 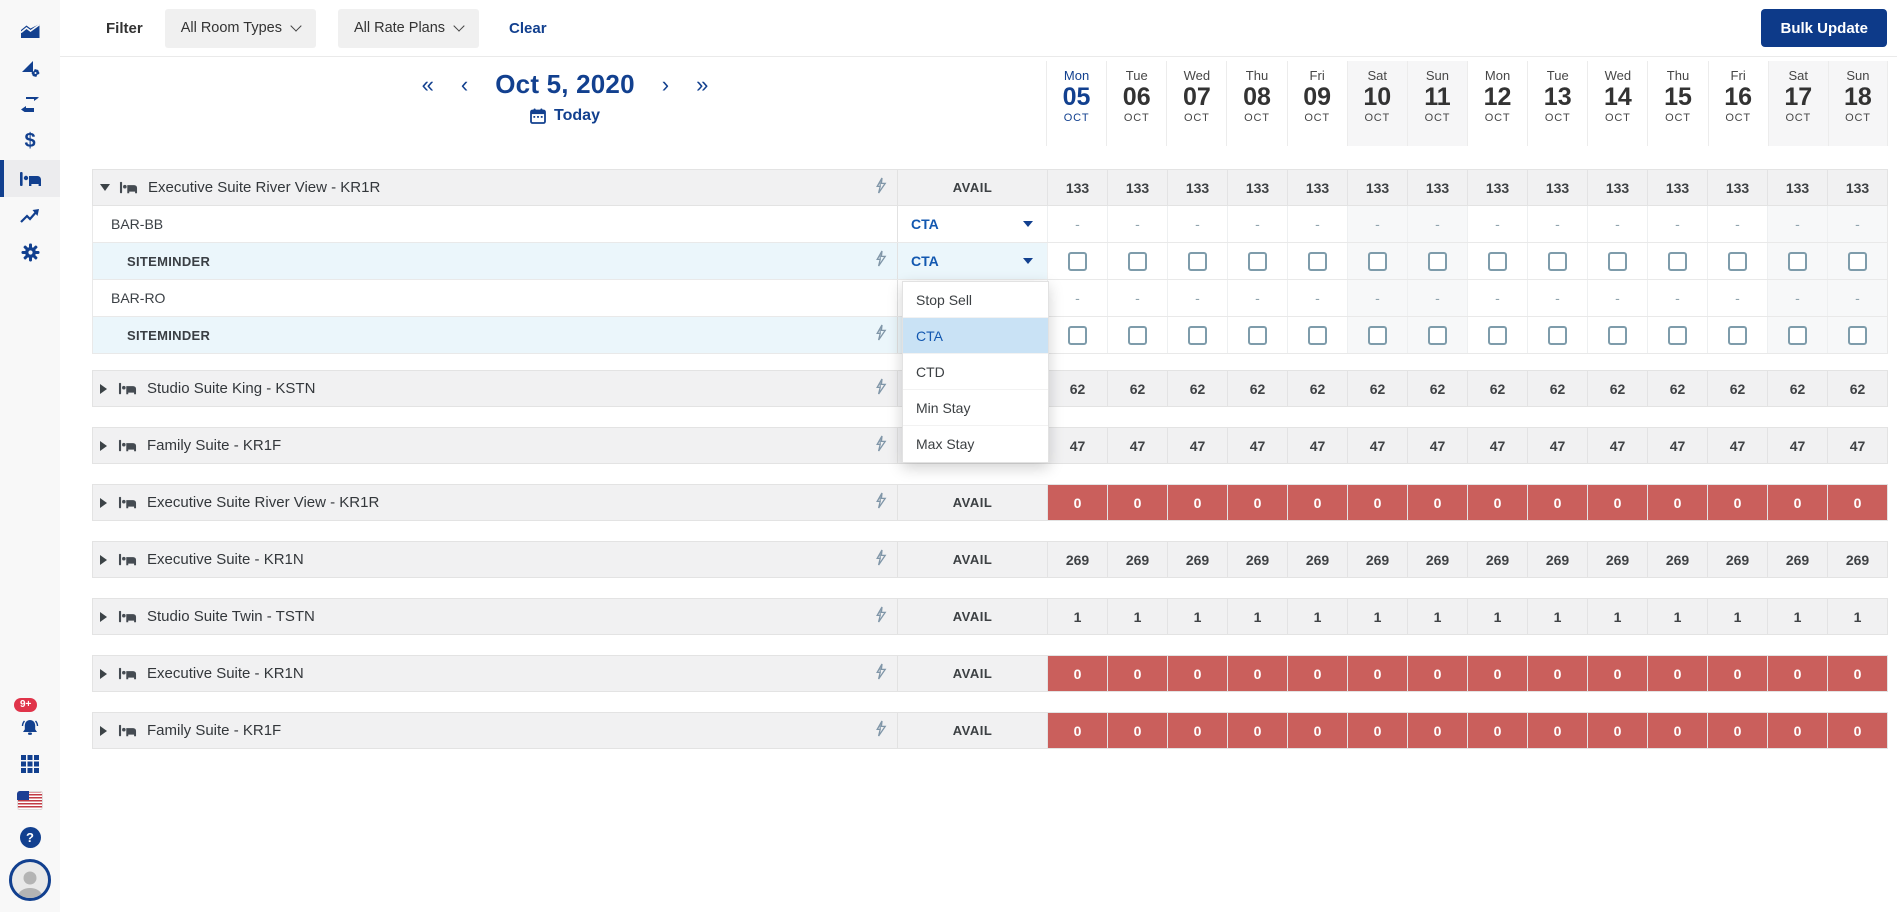 What do you see at coordinates (1256, 103) in the screenshot?
I see `date-column-header: Thu 08 OCT` at bounding box center [1256, 103].